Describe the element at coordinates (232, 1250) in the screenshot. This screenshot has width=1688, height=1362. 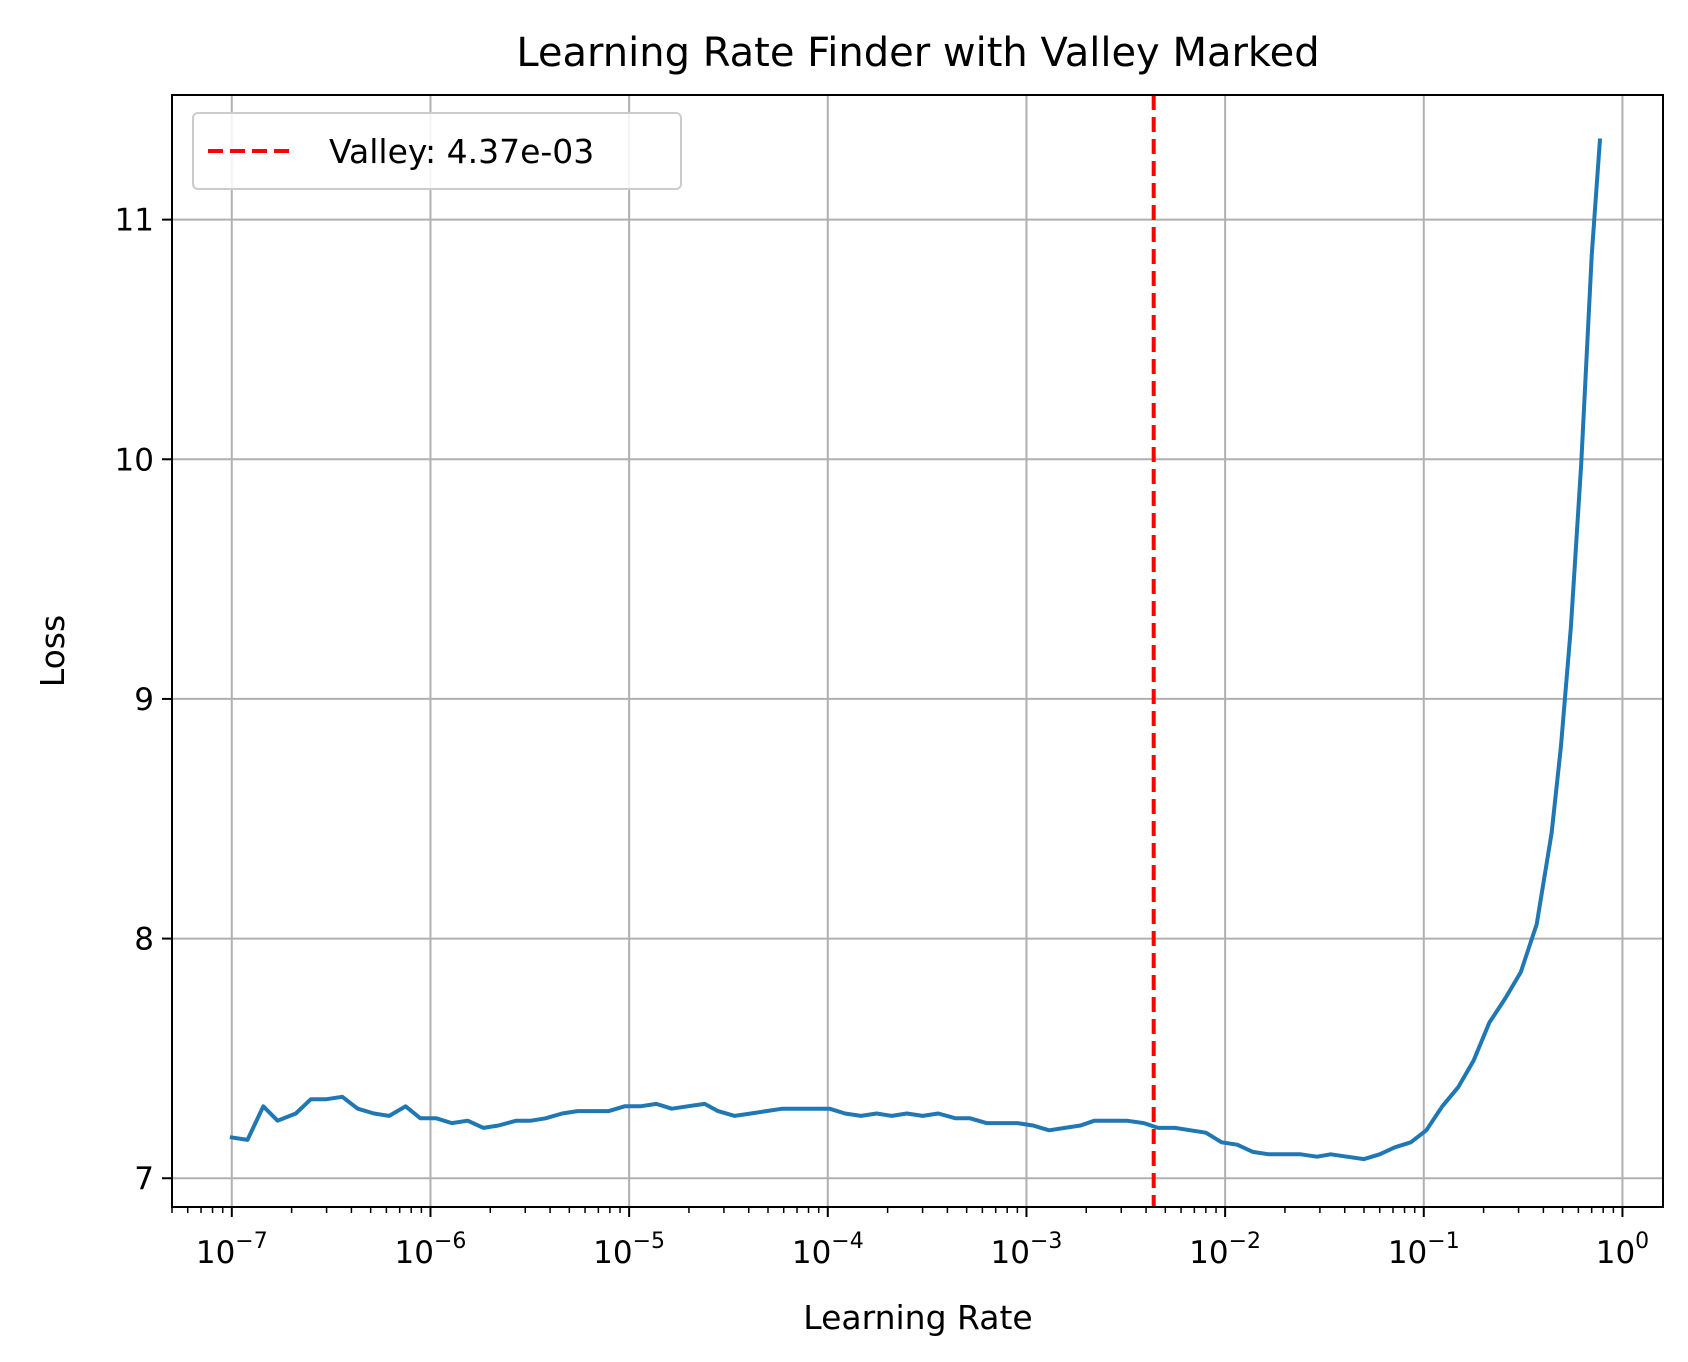
I see `x-tick-label: 10⁻⁷` at that location.